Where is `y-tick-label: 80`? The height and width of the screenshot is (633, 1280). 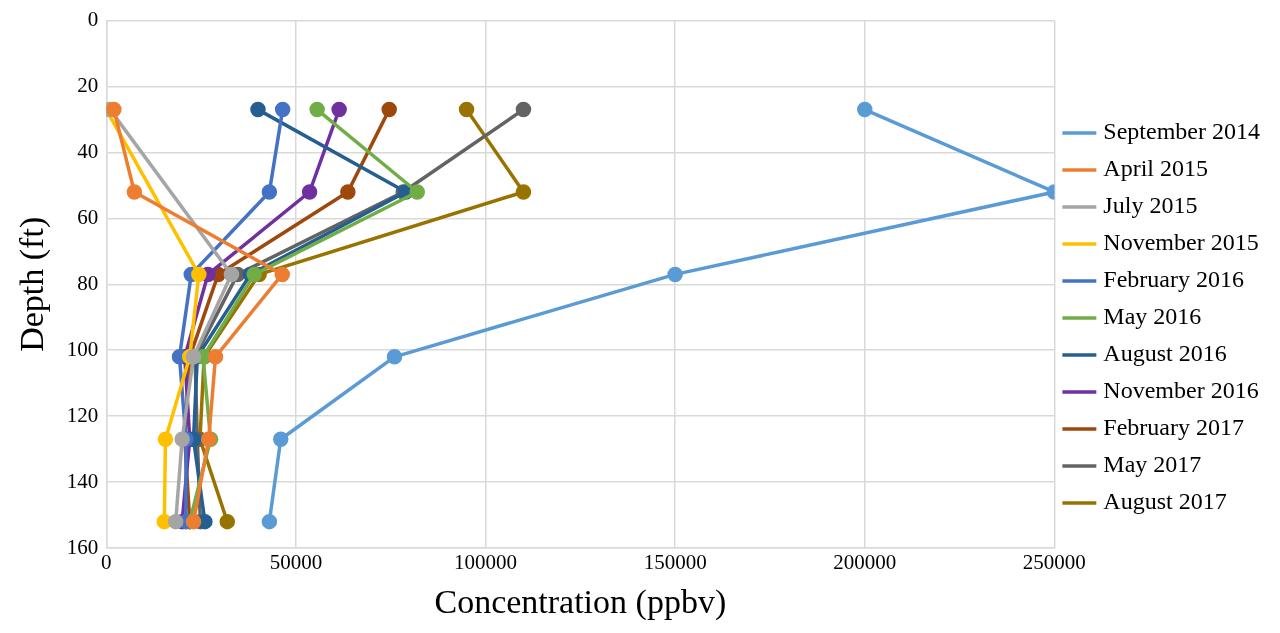
y-tick-label: 80 is located at coordinates (88, 282).